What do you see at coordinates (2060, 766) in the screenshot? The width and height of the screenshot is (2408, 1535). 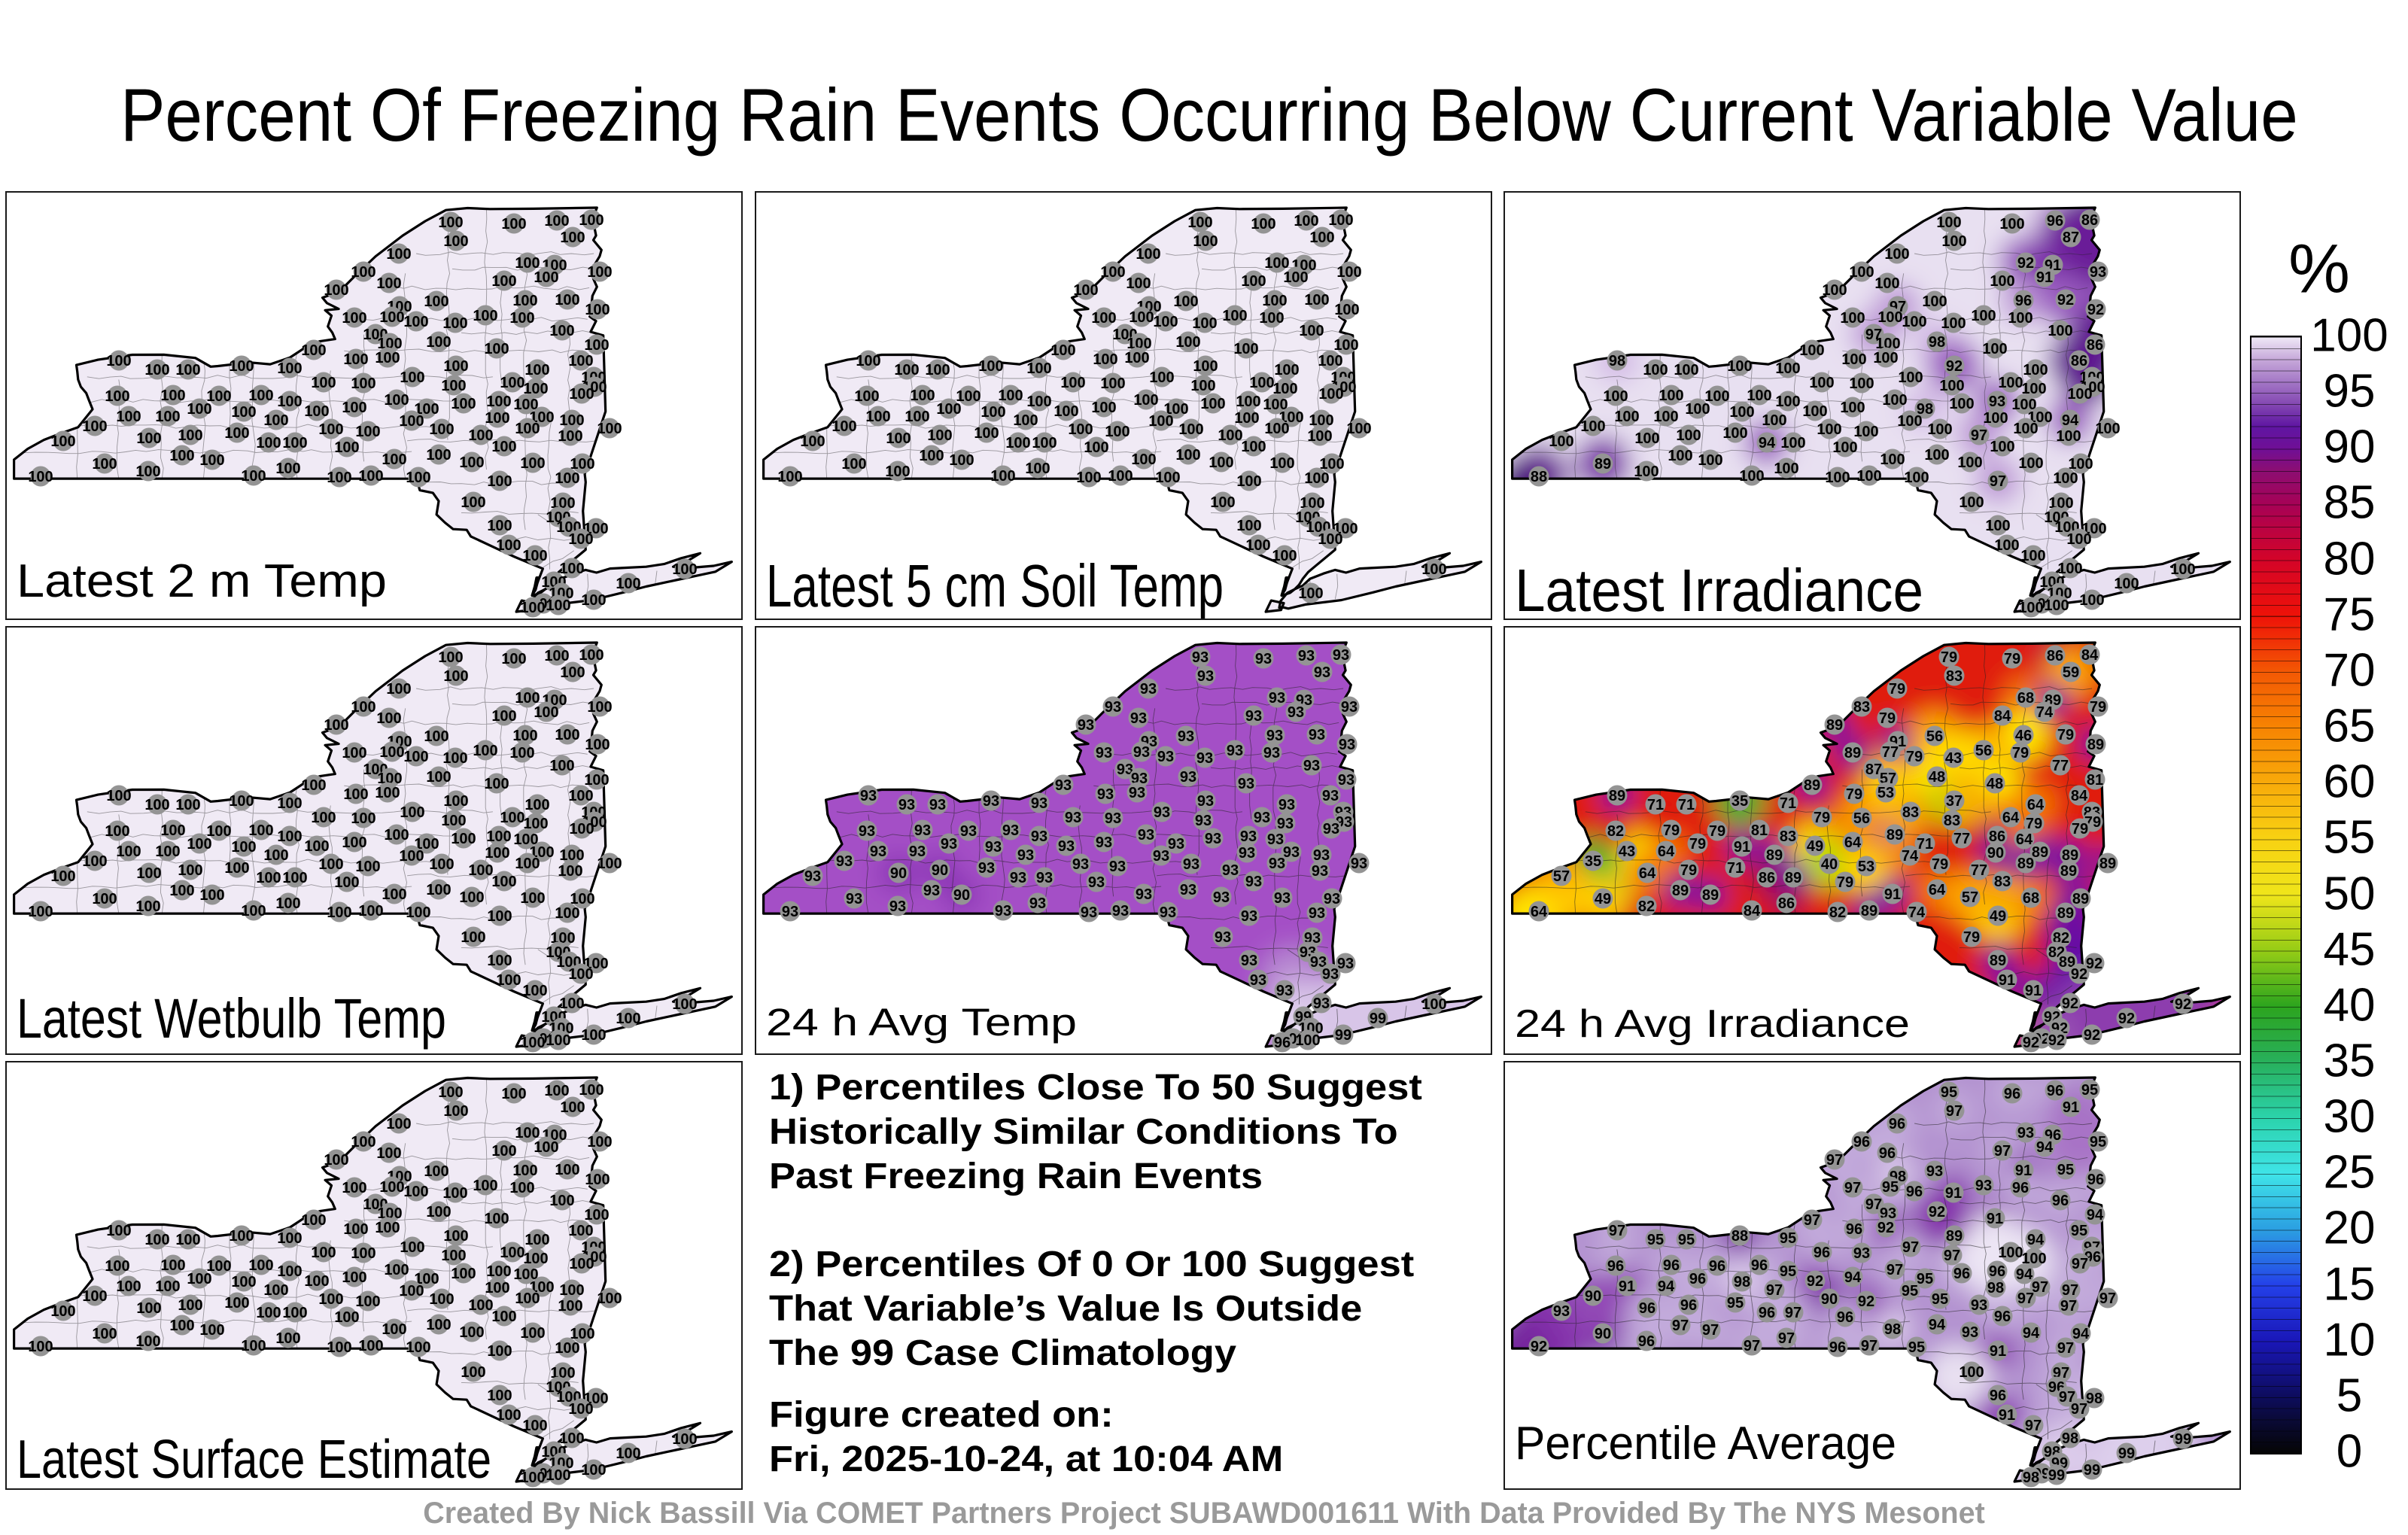 I see `svg-text: 77` at bounding box center [2060, 766].